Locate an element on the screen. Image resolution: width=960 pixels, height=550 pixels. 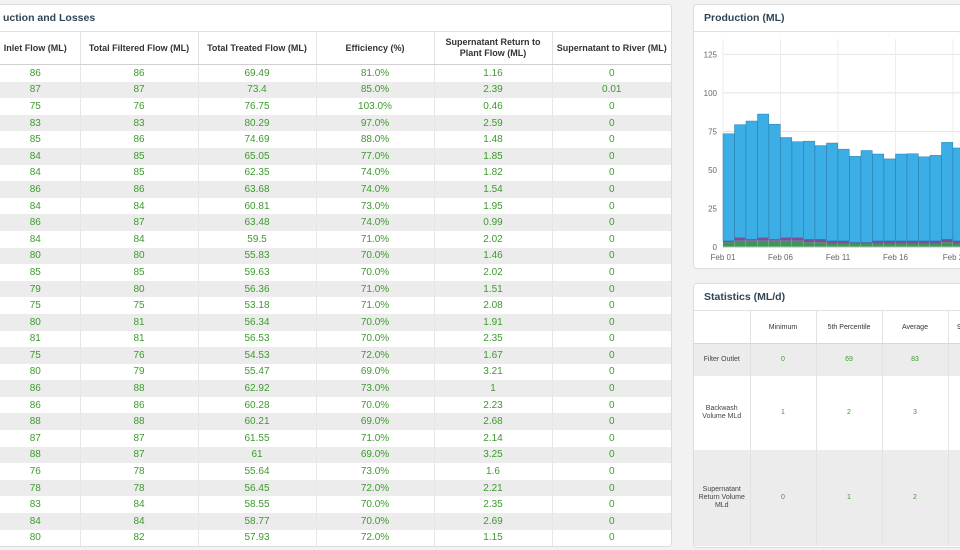
column-header: Inlet Flow (ML) is located at coordinates (40, 48).